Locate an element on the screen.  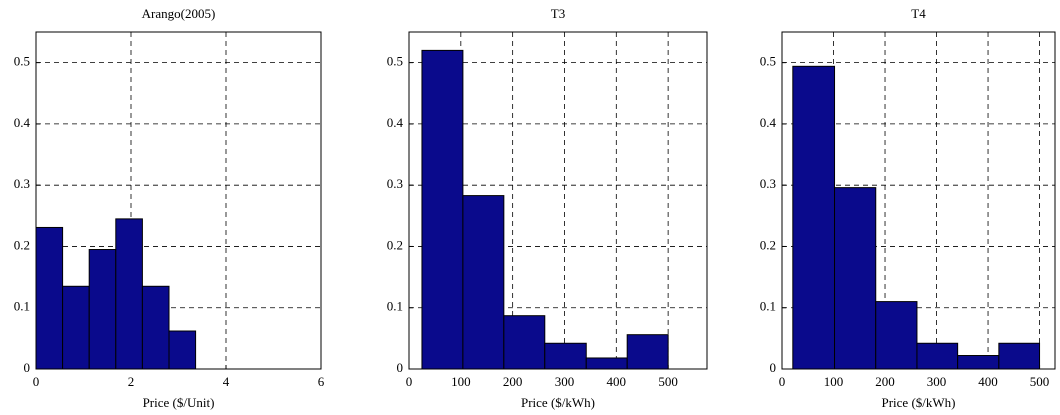
chart-title: Arango(2005) is located at coordinates (179, 13).